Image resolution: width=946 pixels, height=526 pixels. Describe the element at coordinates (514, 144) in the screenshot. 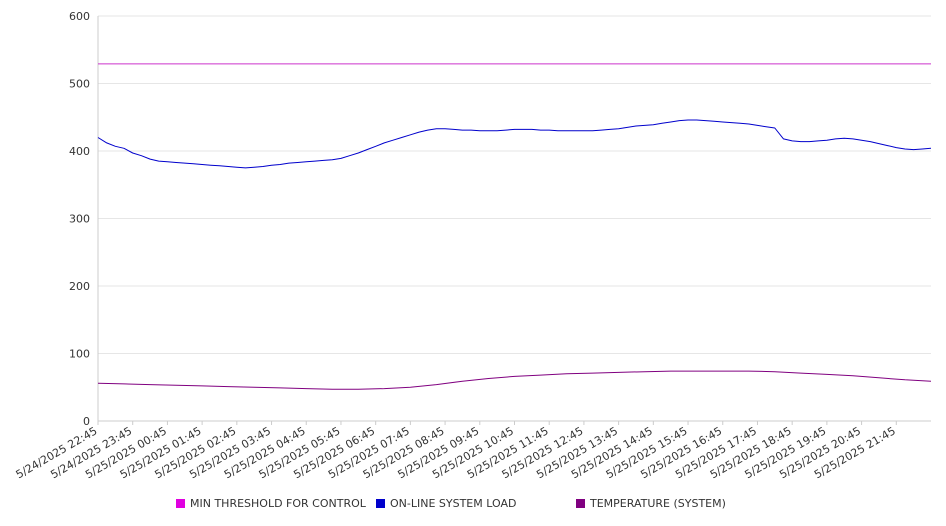

I see `series-line-system-load` at that location.